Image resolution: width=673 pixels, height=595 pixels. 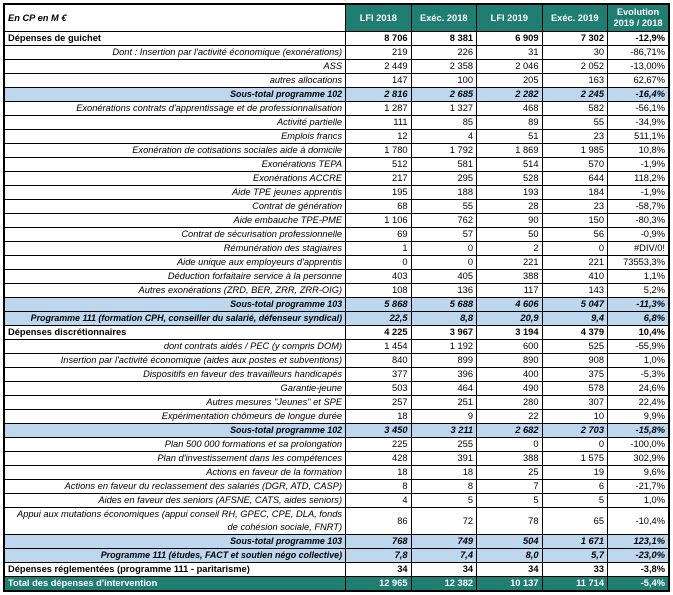 What do you see at coordinates (175, 17) in the screenshot?
I see `corner-header: En CP en M €` at bounding box center [175, 17].